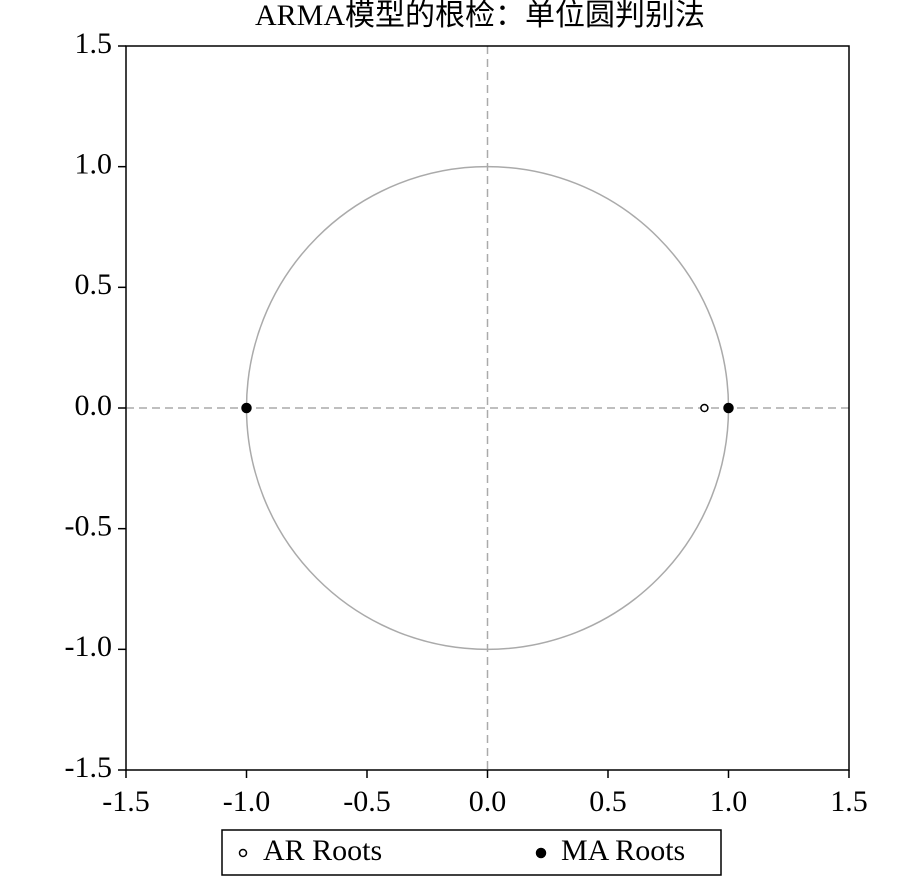  I want to click on x-tick-label: 1.5, so click(849, 801).